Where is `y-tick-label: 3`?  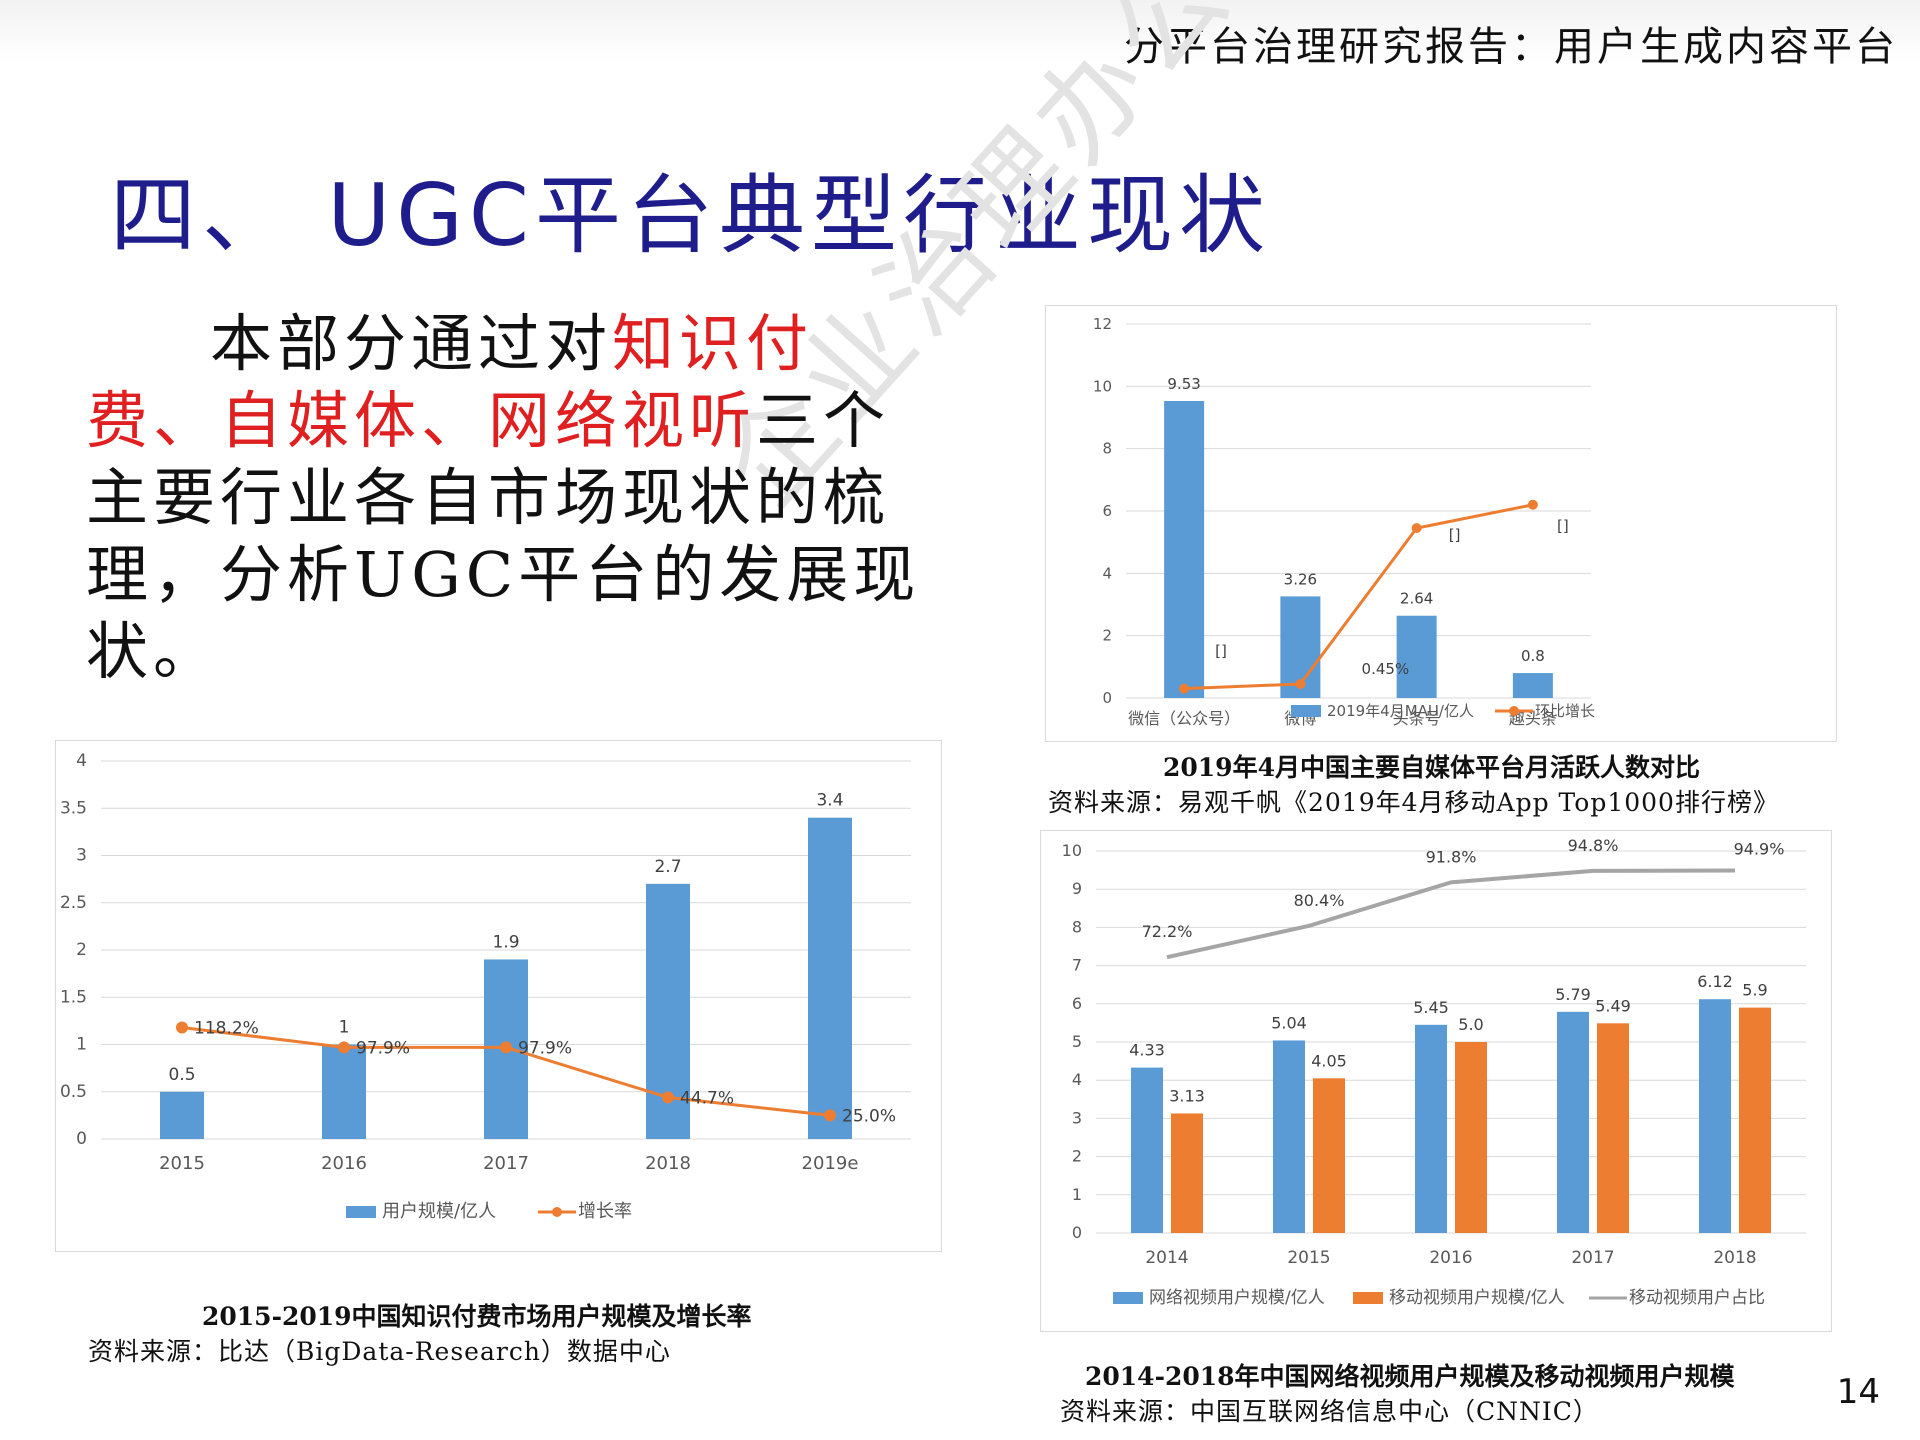 y-tick-label: 3 is located at coordinates (81, 856).